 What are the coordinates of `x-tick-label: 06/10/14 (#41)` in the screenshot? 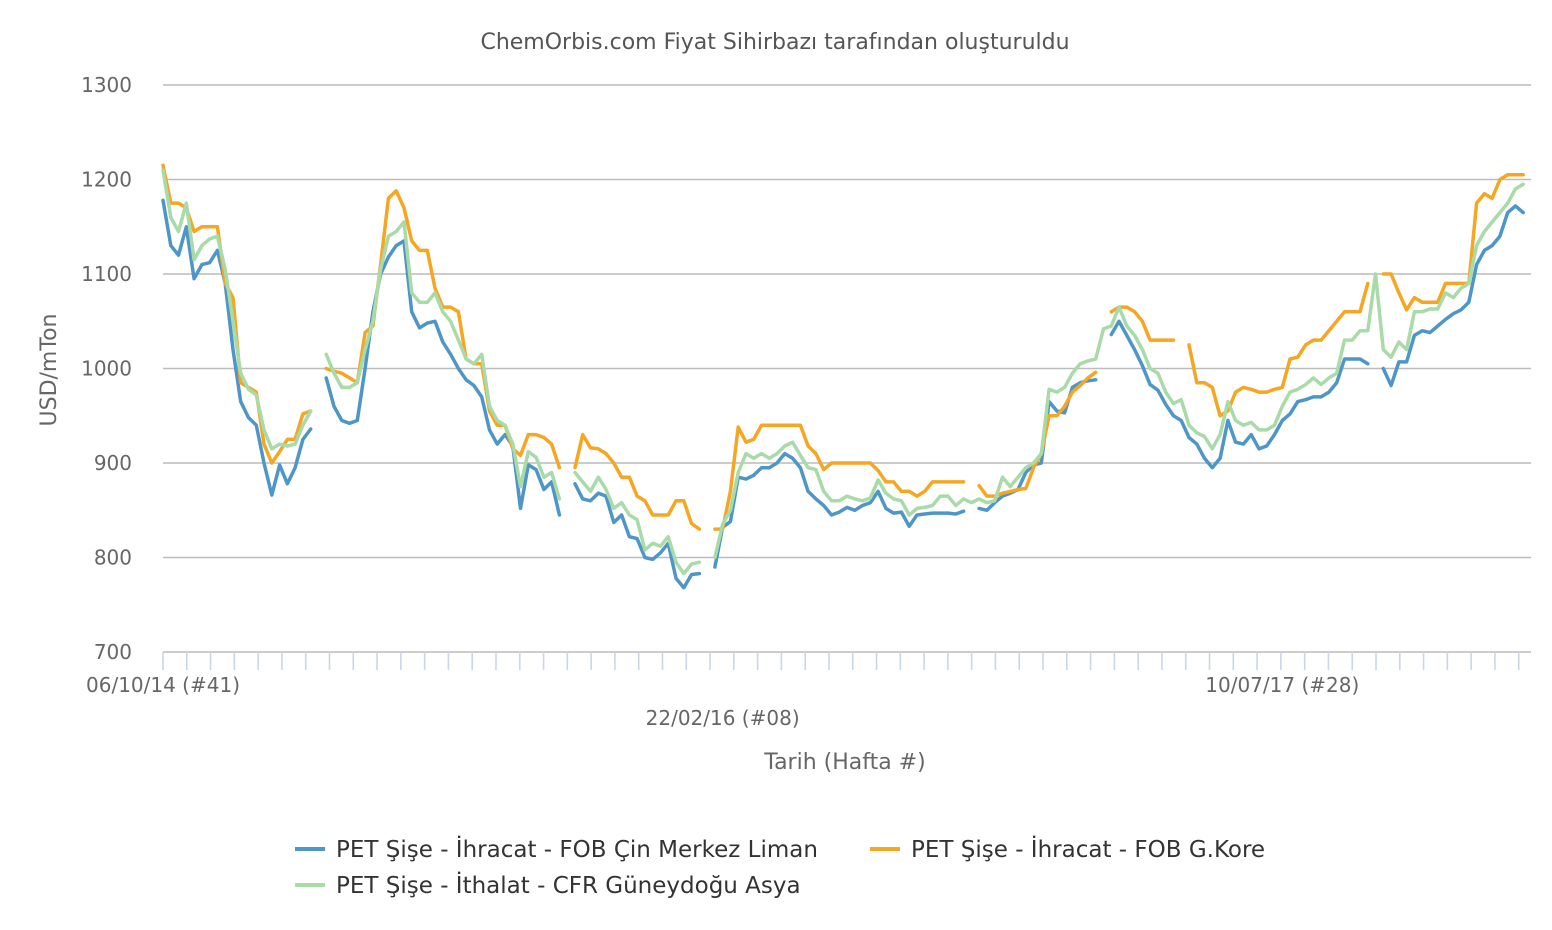 It's located at (163, 685).